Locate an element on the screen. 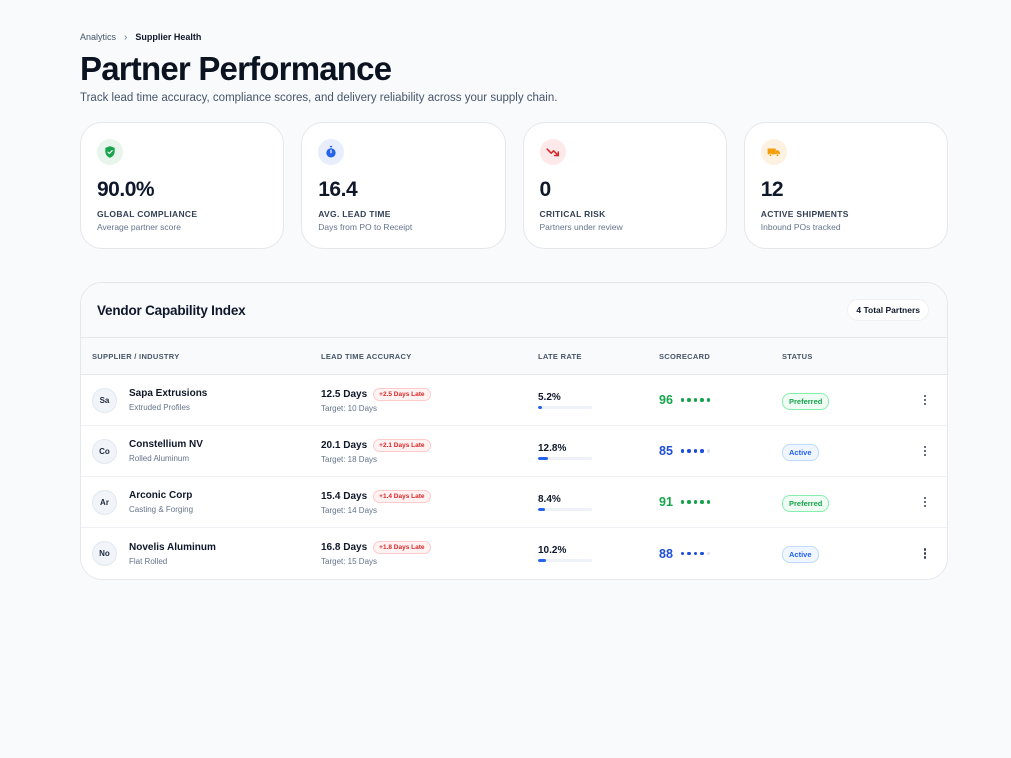 The image size is (1011, 758). kpi-label: Critical Risk is located at coordinates (572, 214).